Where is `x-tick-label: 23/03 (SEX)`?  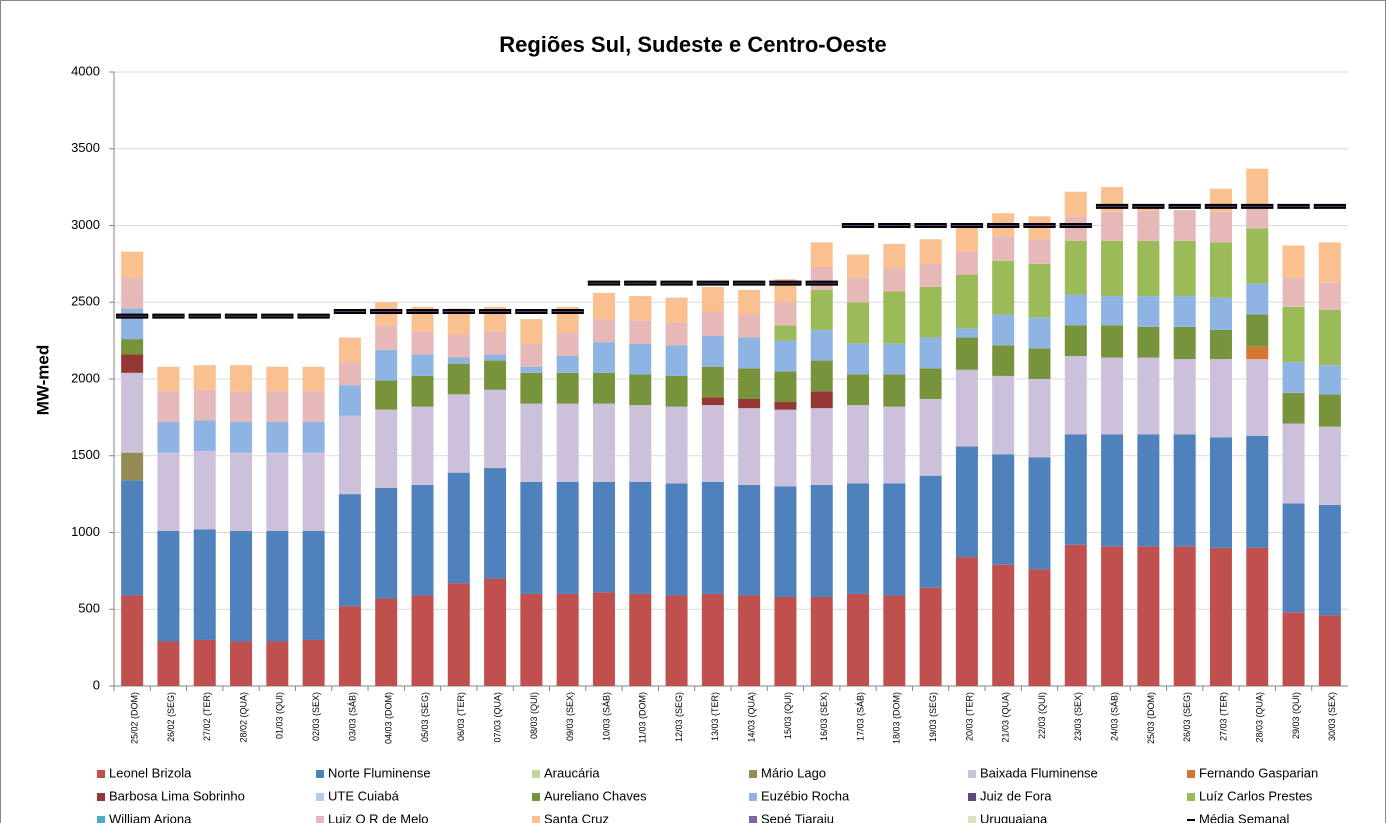
x-tick-label: 23/03 (SEX) is located at coordinates (1078, 716).